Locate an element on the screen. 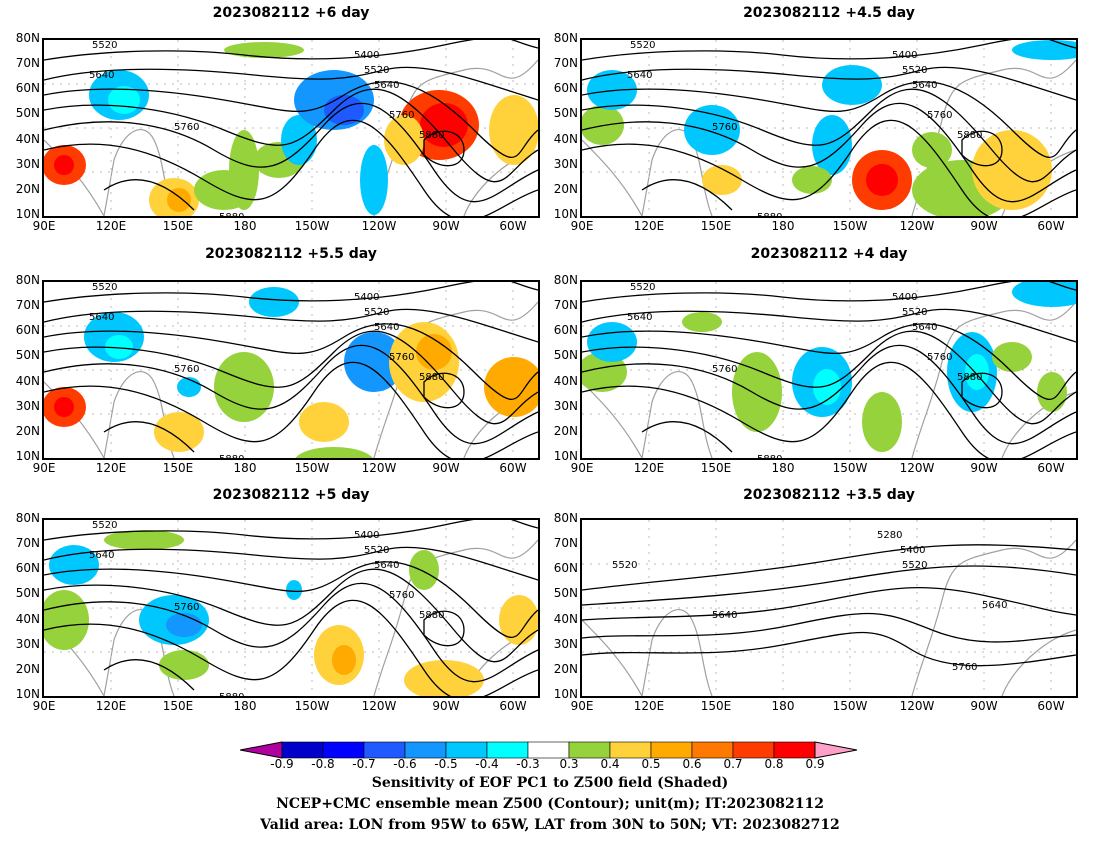 This screenshot has width=1100, height=850. colorbar-arrow-high is located at coordinates (836, 750).